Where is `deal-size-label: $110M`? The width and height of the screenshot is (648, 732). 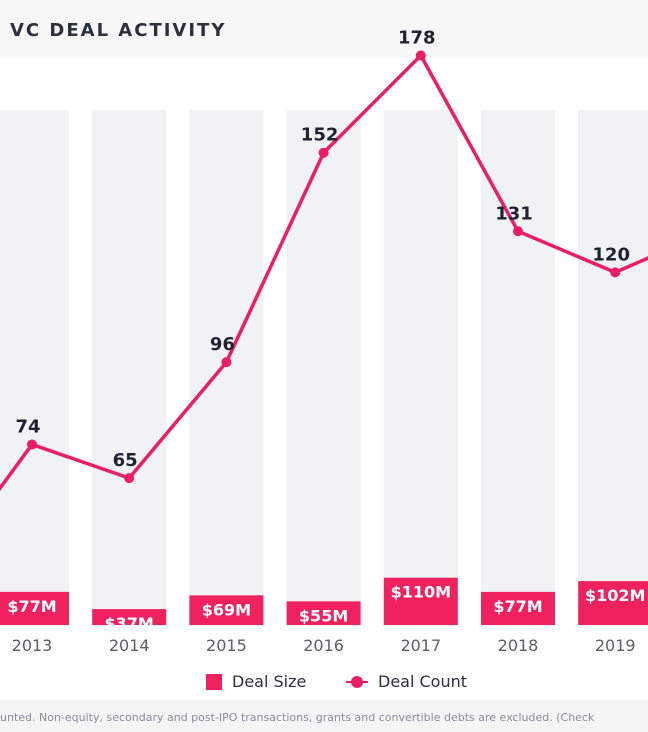
deal-size-label: $110M is located at coordinates (421, 592).